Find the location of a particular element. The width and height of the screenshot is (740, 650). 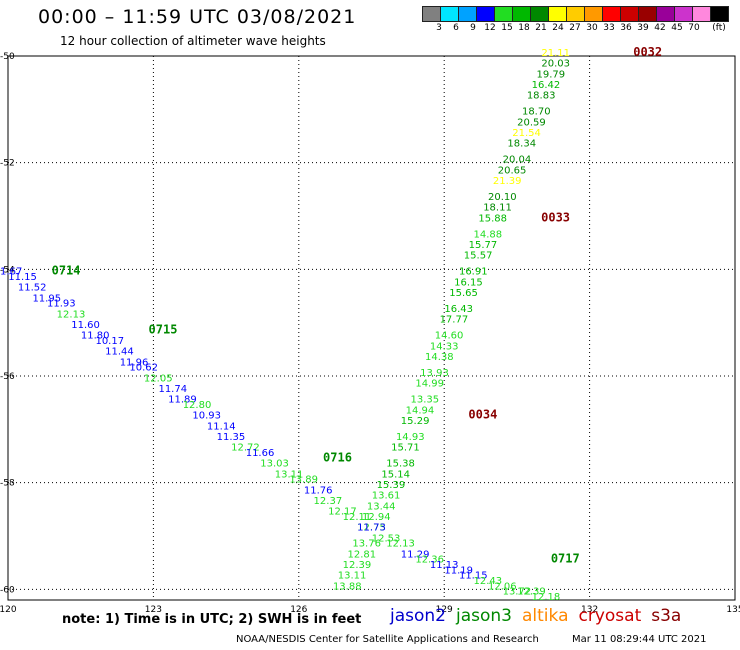

y-tick-label: -56 is located at coordinates (7, 377).